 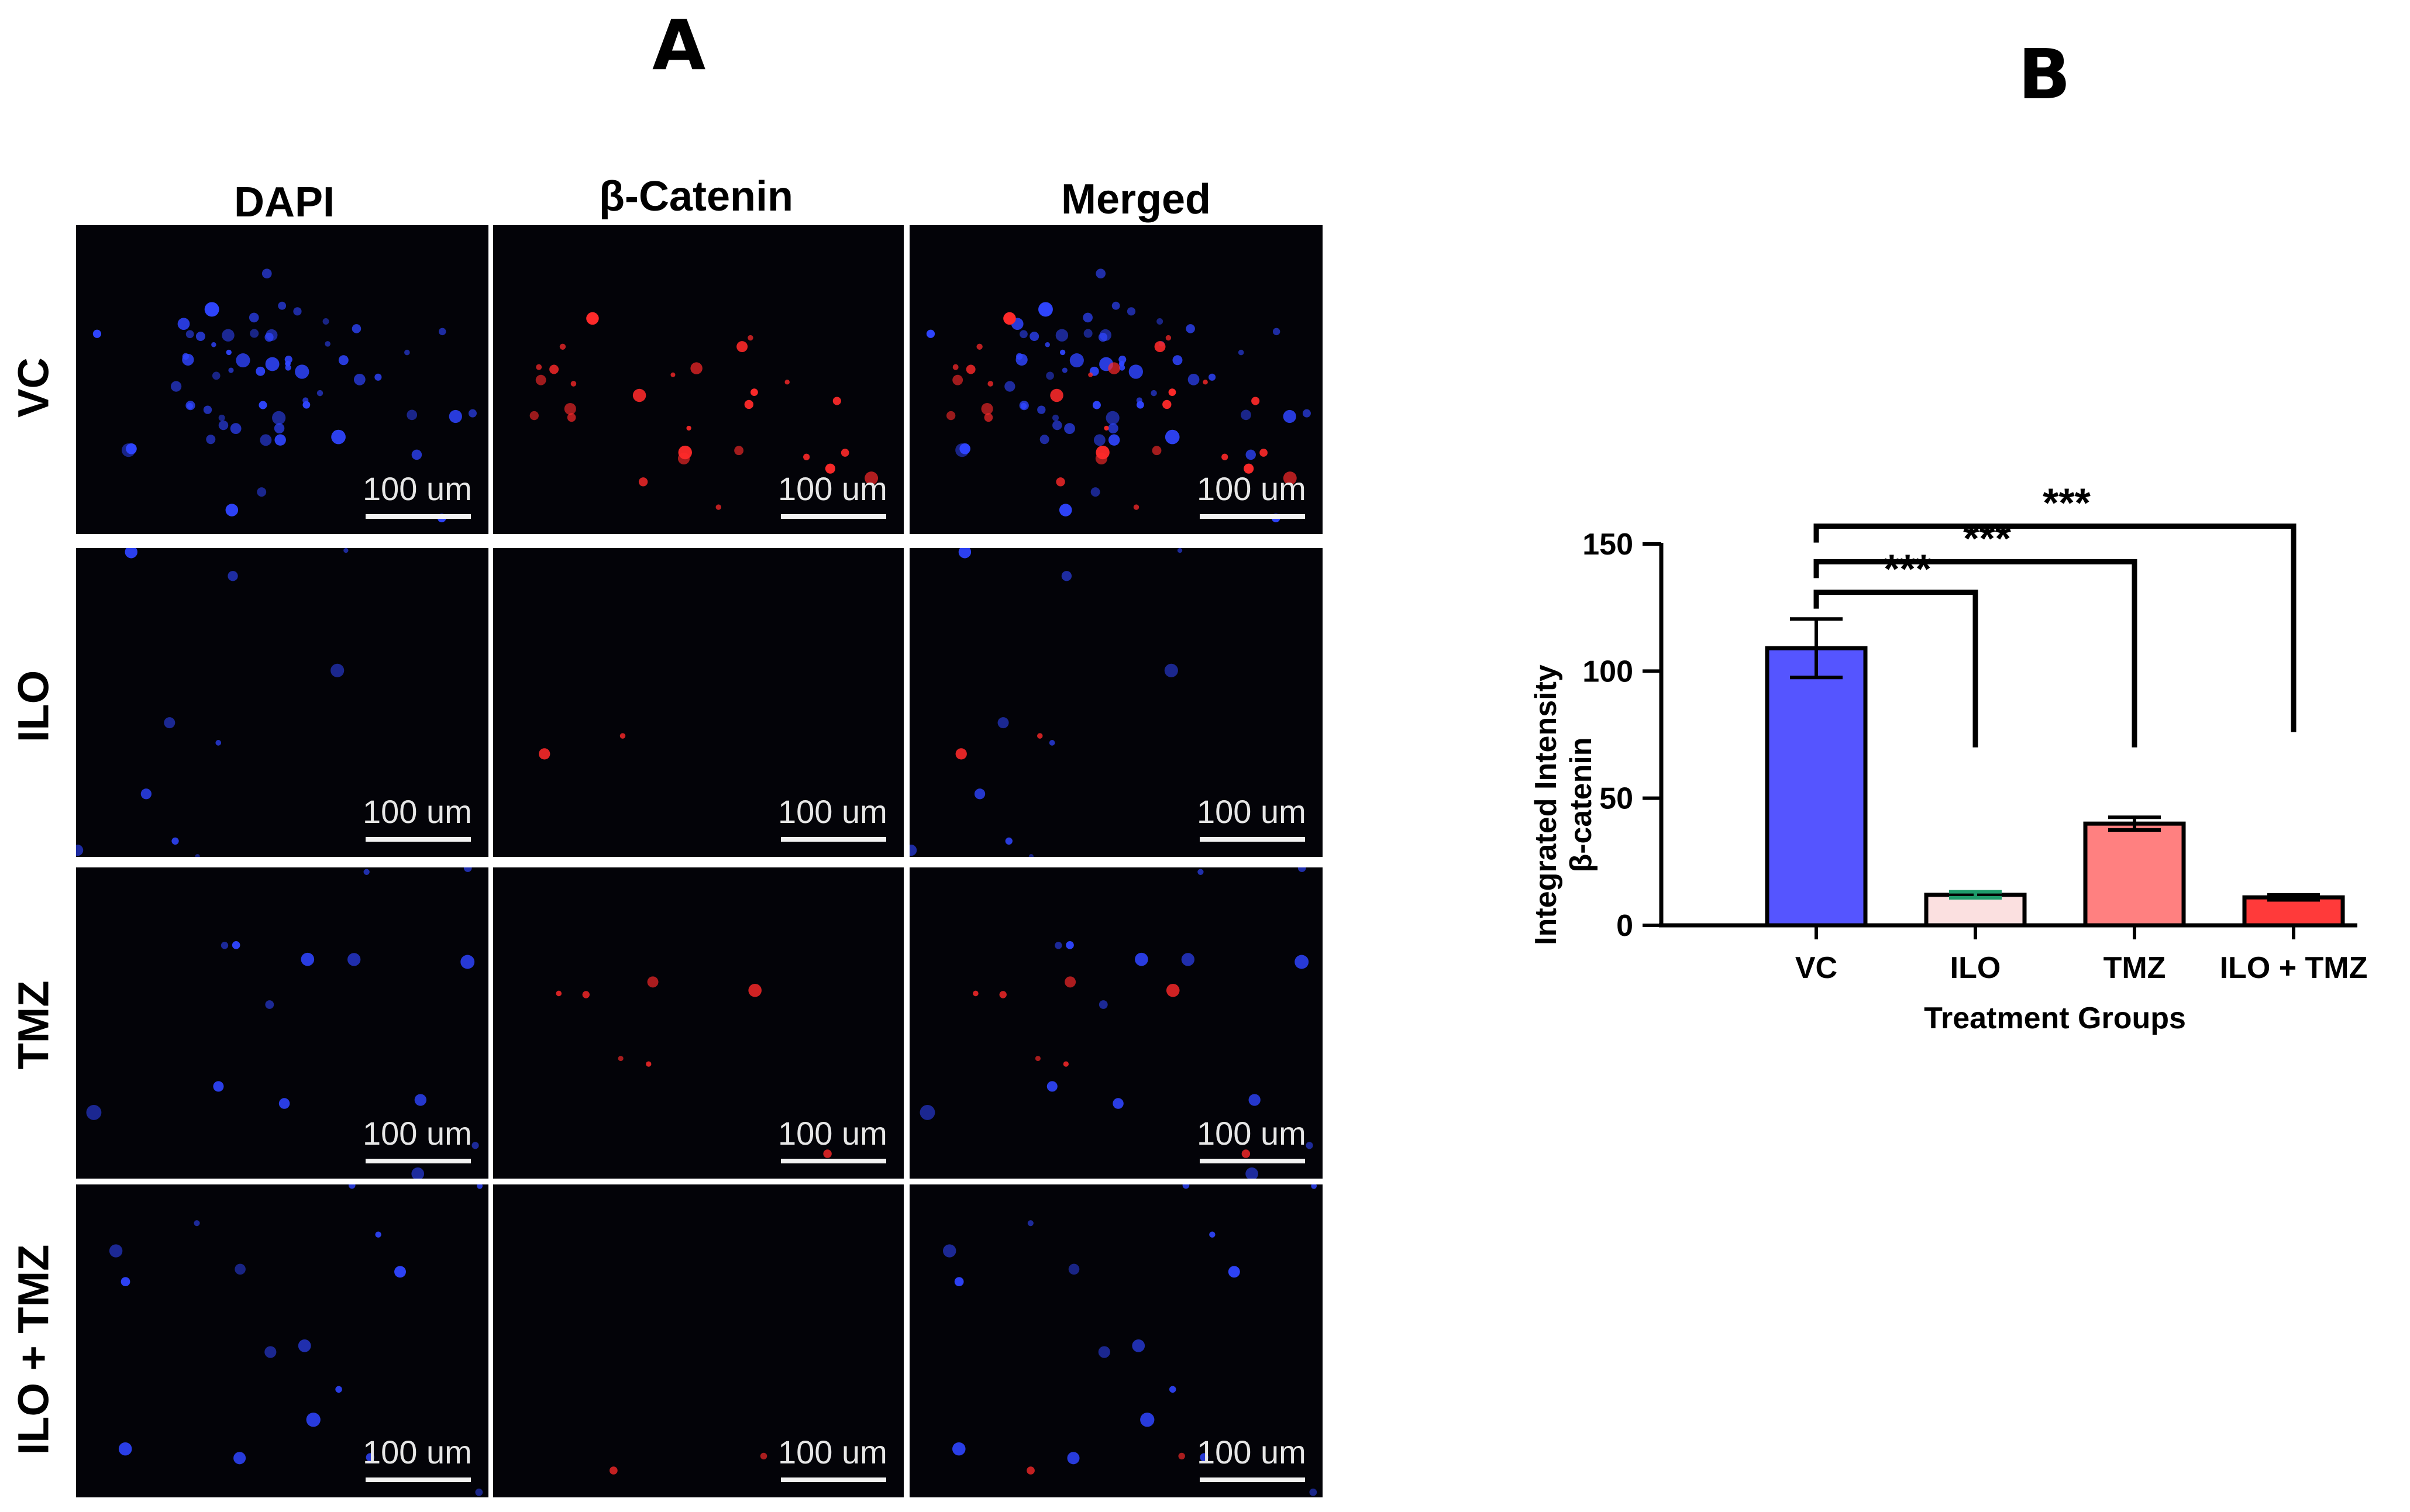 I want to click on significance-bracket, so click(x=2055, y=627).